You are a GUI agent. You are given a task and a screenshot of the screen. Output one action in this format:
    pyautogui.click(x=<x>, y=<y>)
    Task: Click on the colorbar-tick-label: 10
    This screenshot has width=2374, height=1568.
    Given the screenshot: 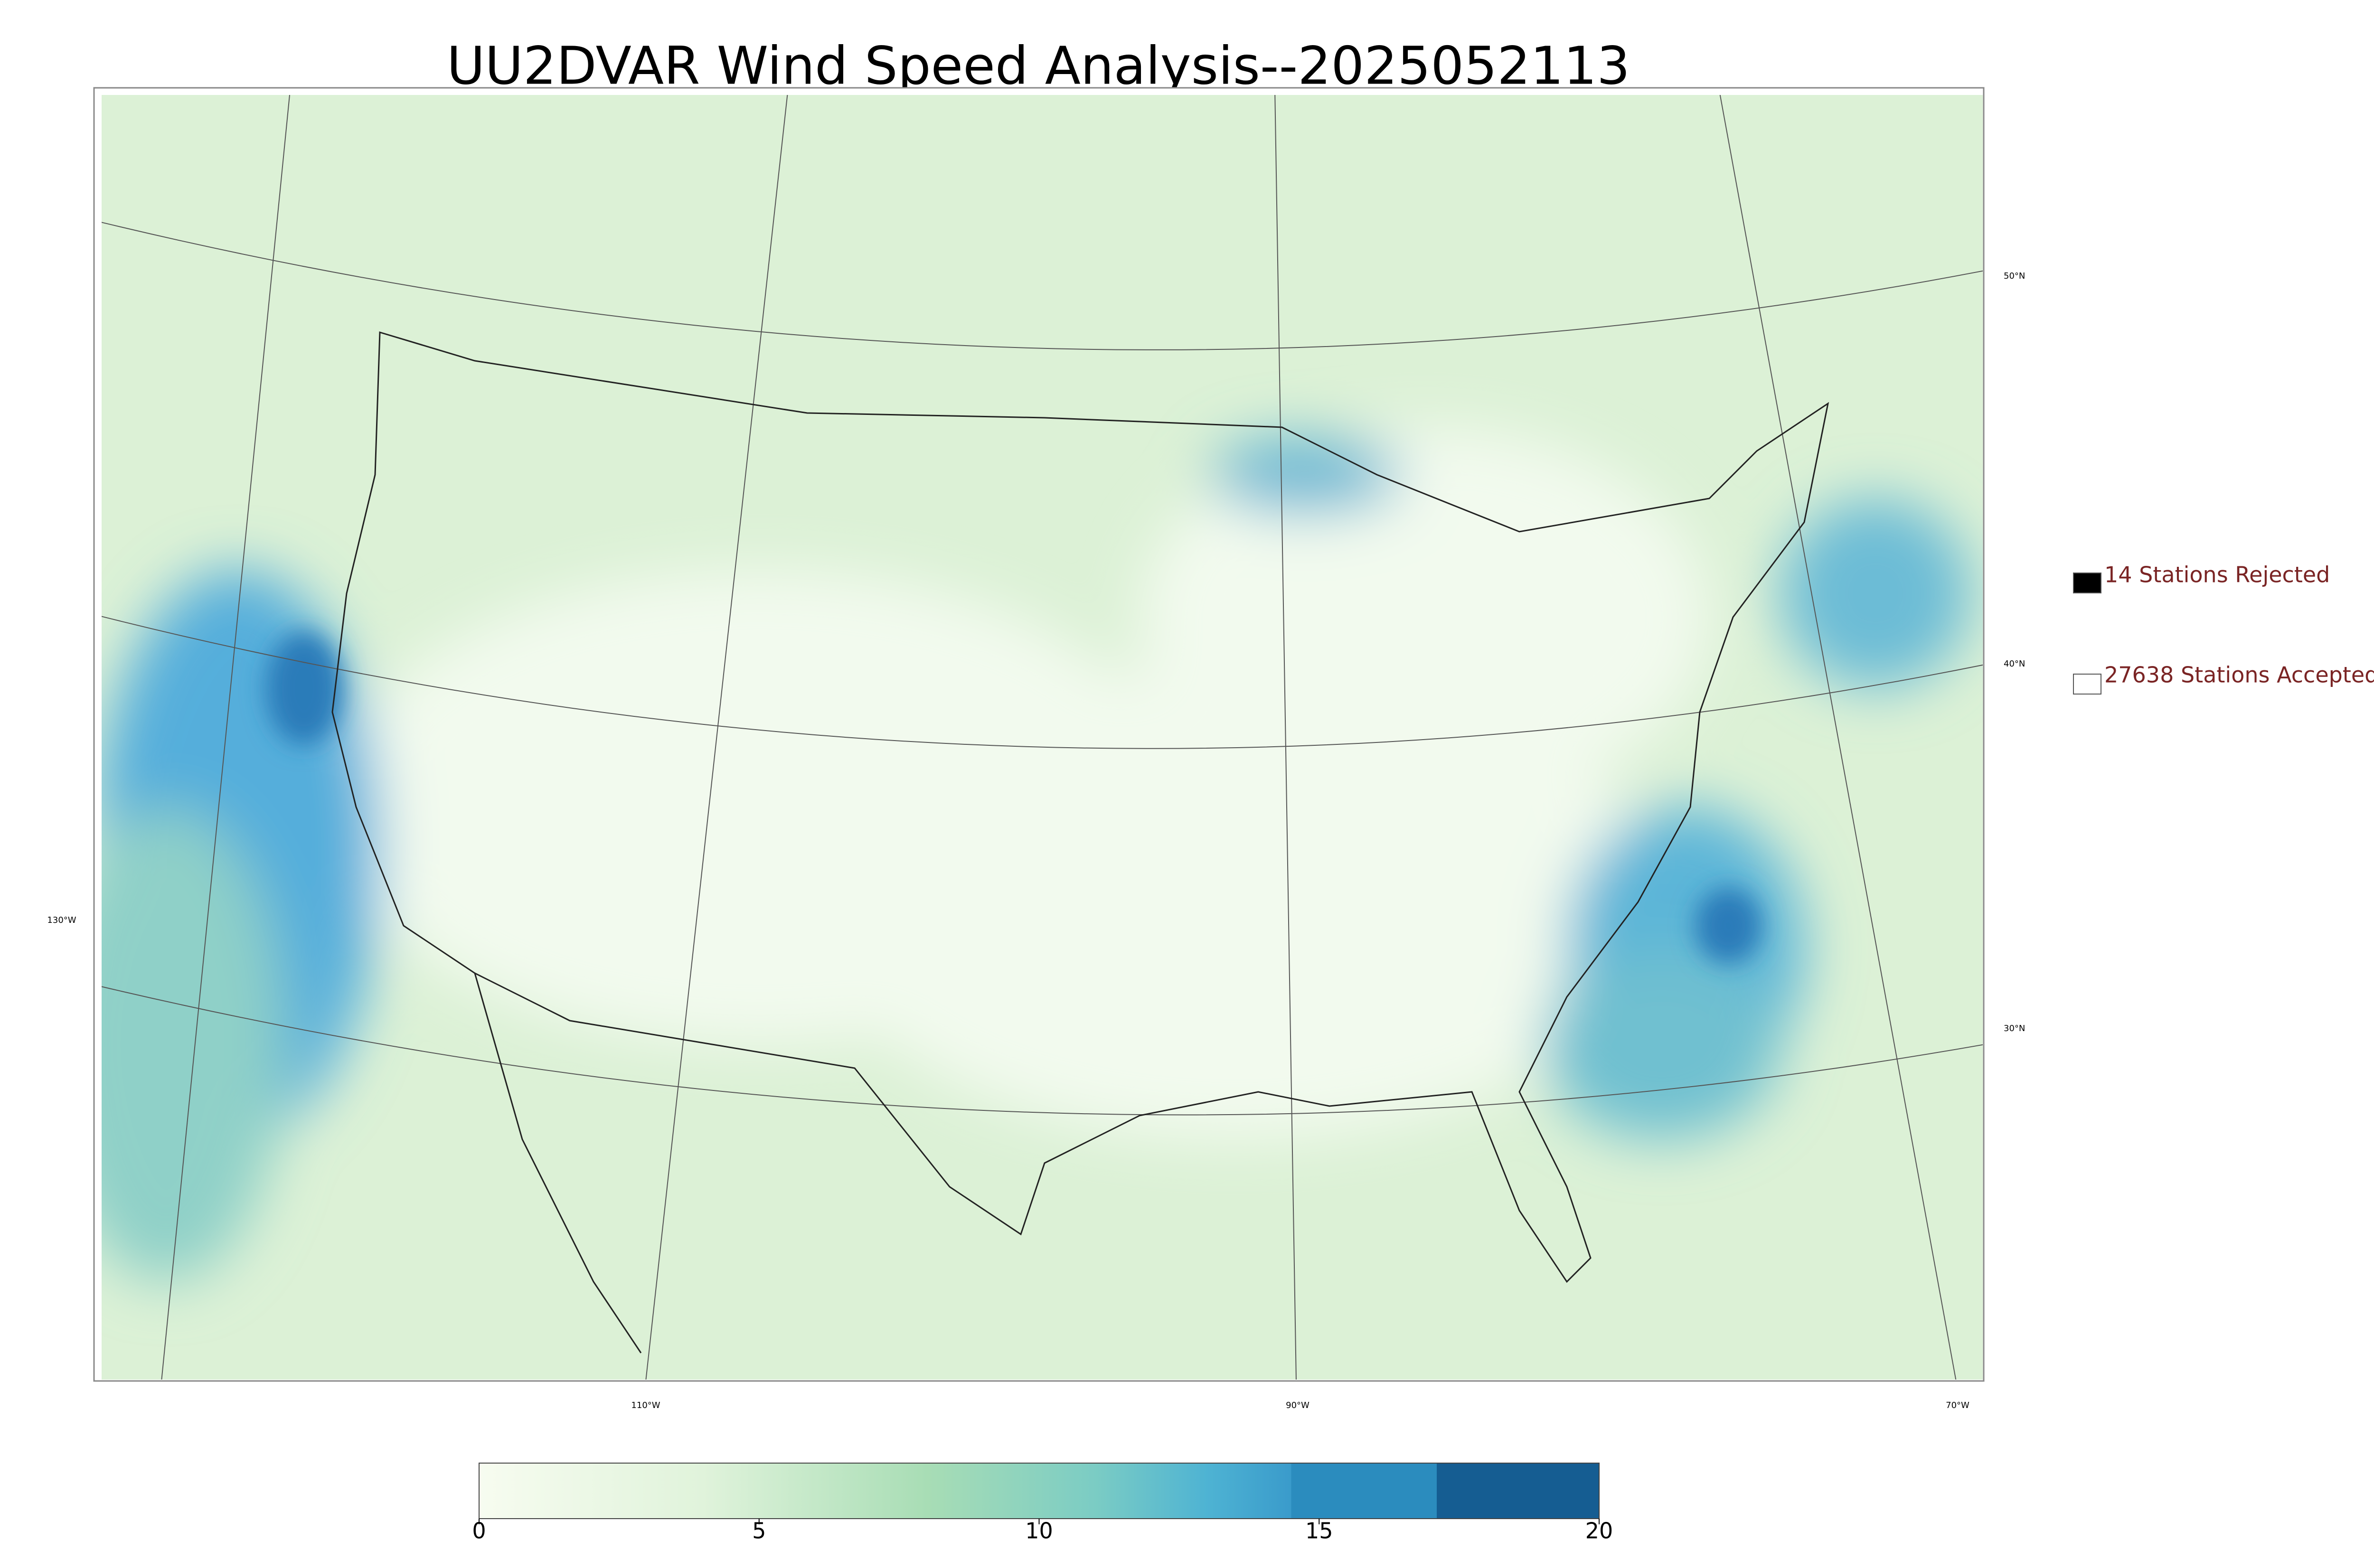 What is the action you would take?
    pyautogui.click(x=1039, y=1531)
    